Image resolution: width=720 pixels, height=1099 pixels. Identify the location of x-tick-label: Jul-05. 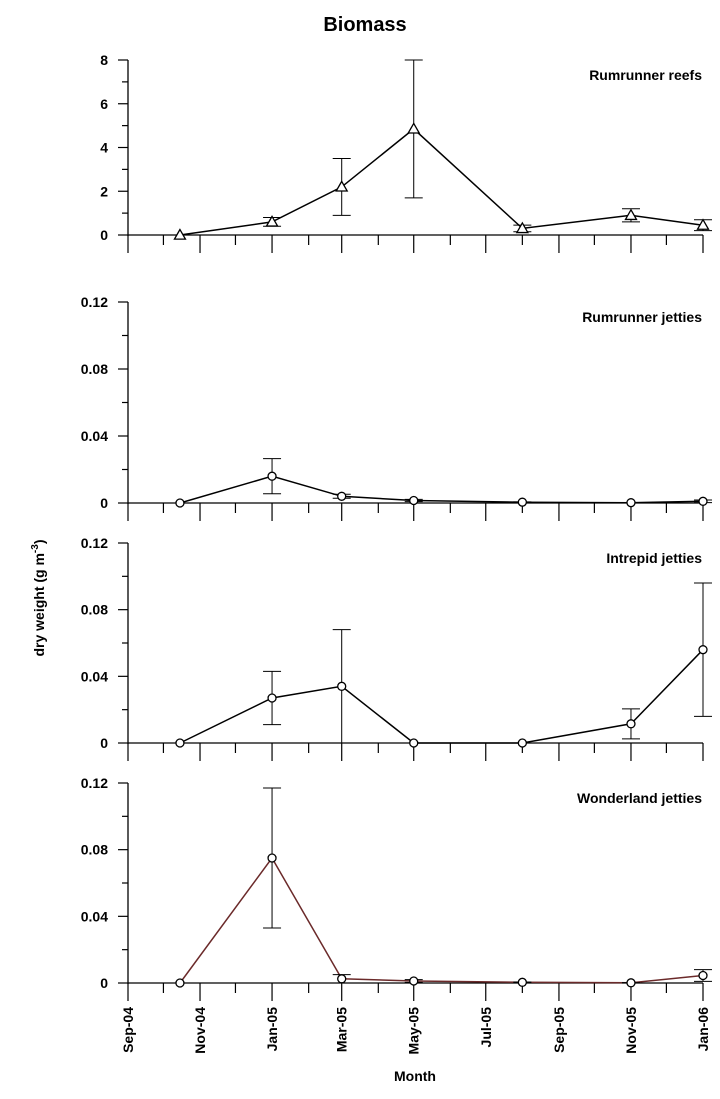
(486, 1027).